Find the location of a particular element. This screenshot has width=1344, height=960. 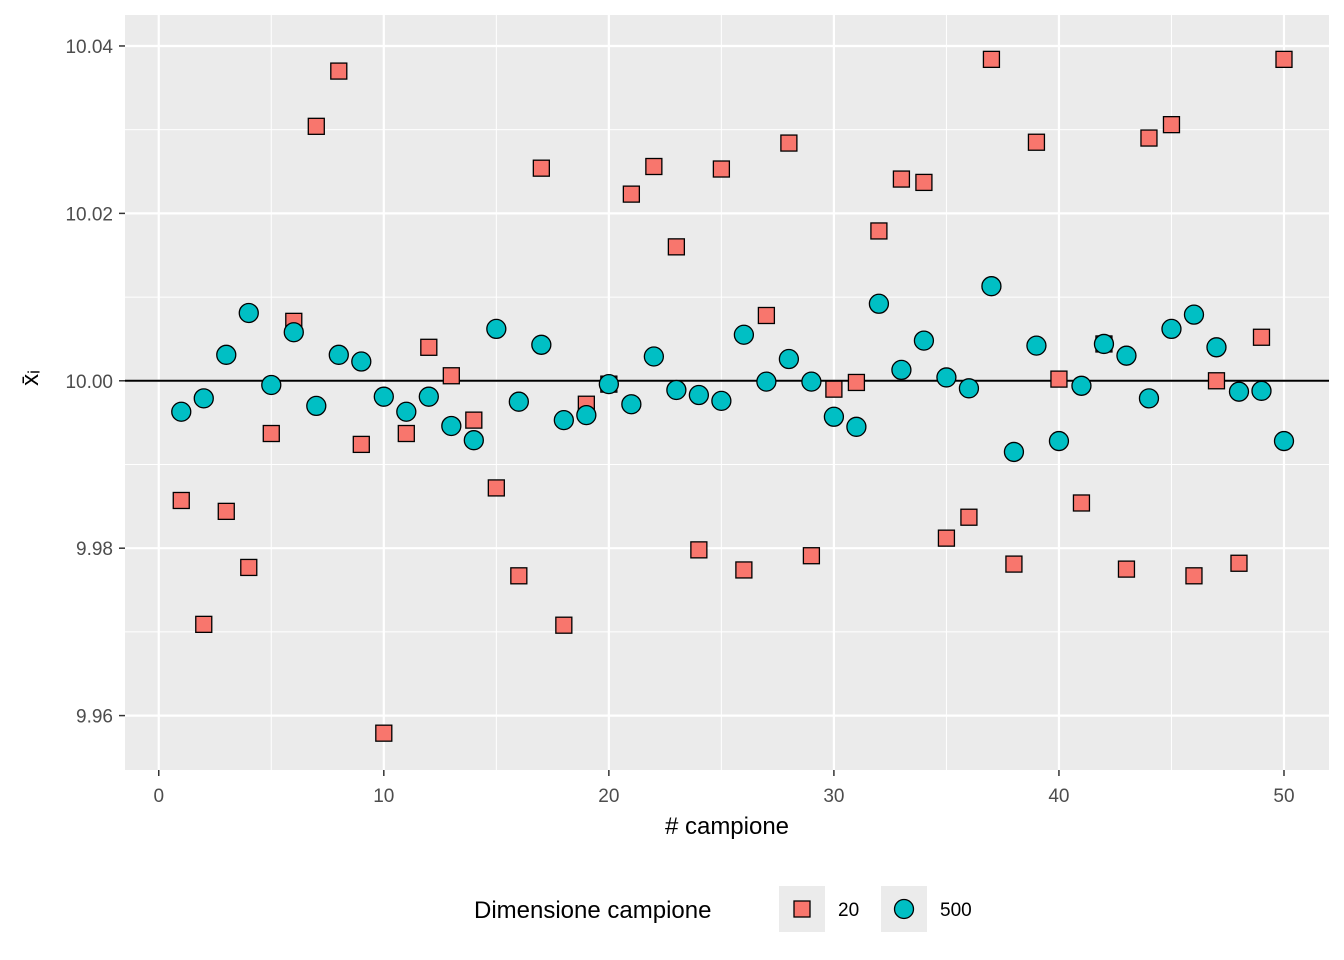

y-tick-label: 9.98 is located at coordinates (94, 549).